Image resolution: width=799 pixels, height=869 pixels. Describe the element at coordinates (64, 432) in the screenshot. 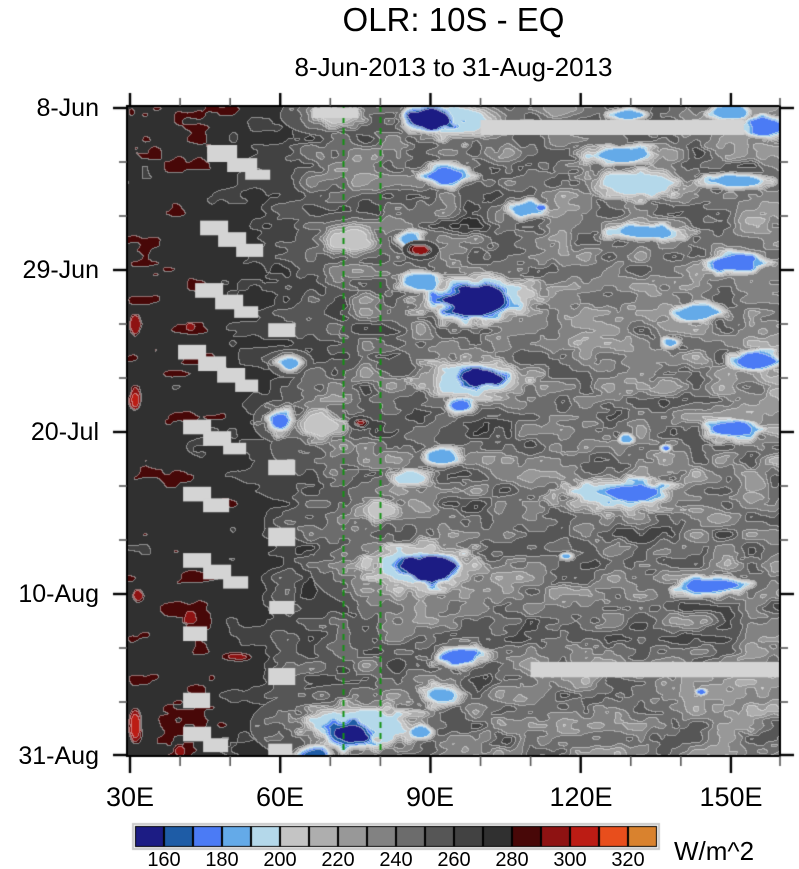

I see `y-tick-label: 20-Jul` at that location.